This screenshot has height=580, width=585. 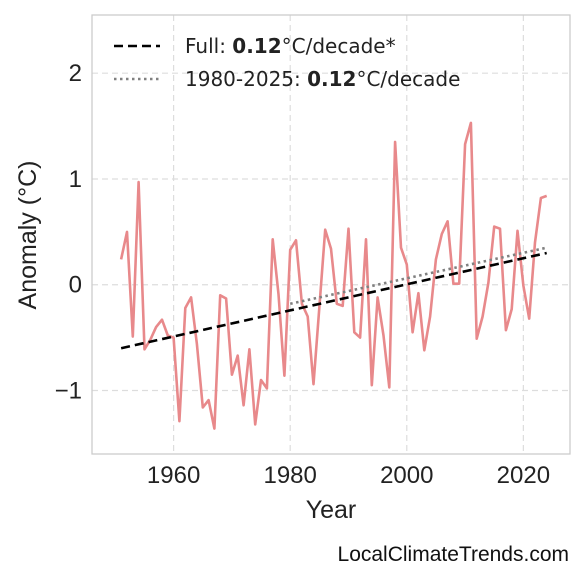 I want to click on y-tick-label: 0, so click(x=75, y=285).